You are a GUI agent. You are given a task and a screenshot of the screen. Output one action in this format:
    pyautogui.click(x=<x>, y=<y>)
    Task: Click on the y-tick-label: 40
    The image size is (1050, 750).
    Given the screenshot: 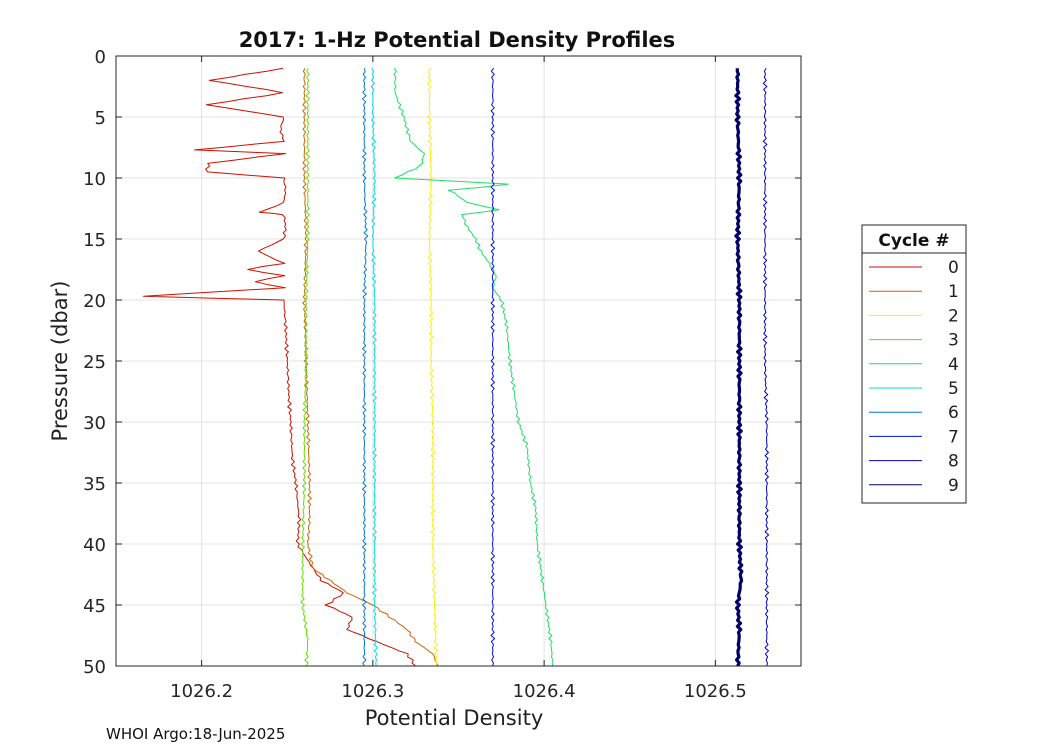 What is the action you would take?
    pyautogui.click(x=94, y=545)
    